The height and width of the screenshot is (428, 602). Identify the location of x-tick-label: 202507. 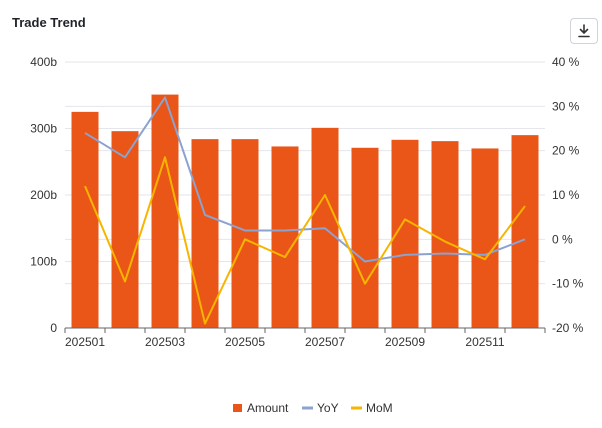
(325, 342).